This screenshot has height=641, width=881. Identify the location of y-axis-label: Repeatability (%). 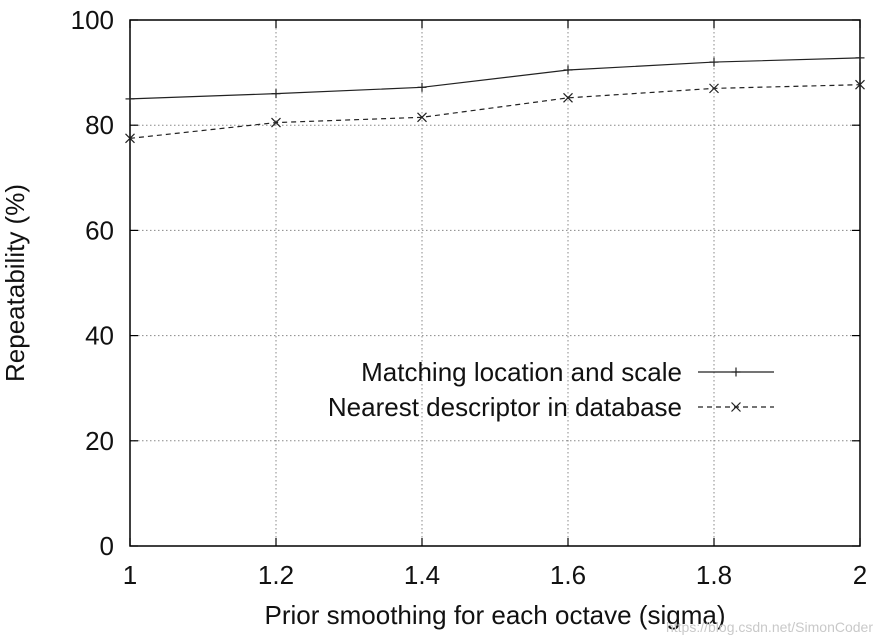
(15, 283).